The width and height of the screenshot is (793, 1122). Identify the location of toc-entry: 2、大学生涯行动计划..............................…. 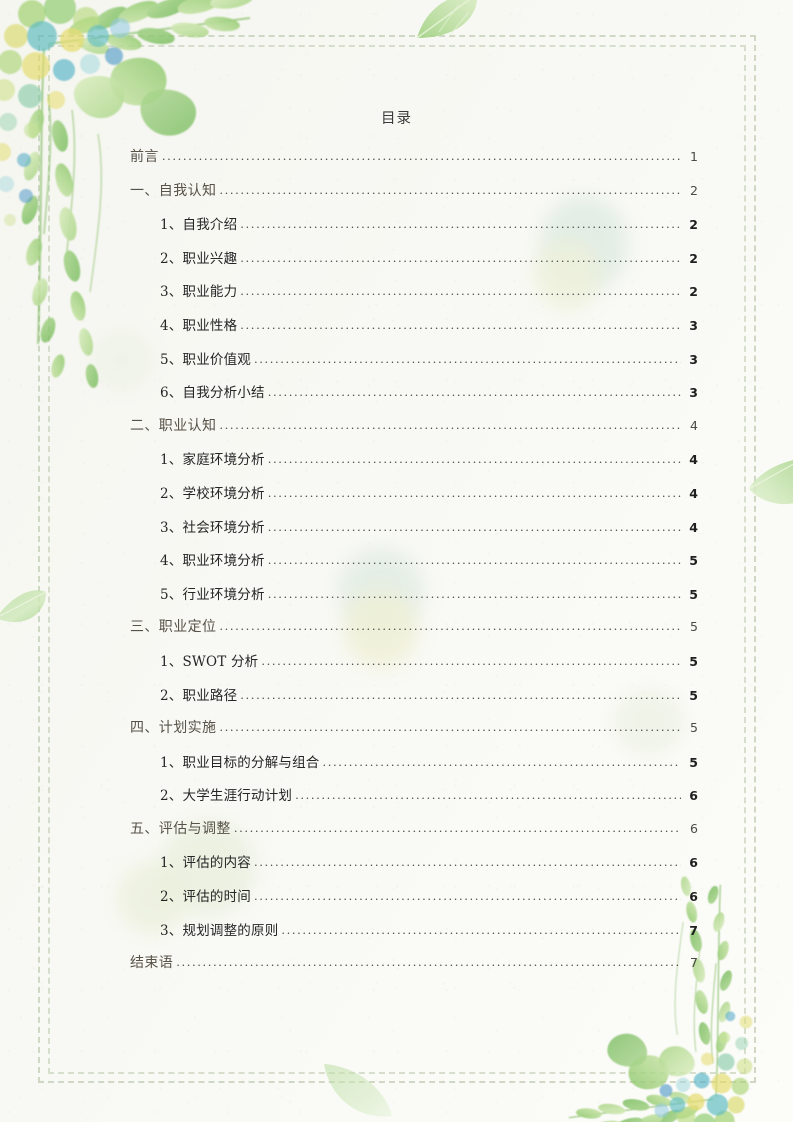
(396, 801).